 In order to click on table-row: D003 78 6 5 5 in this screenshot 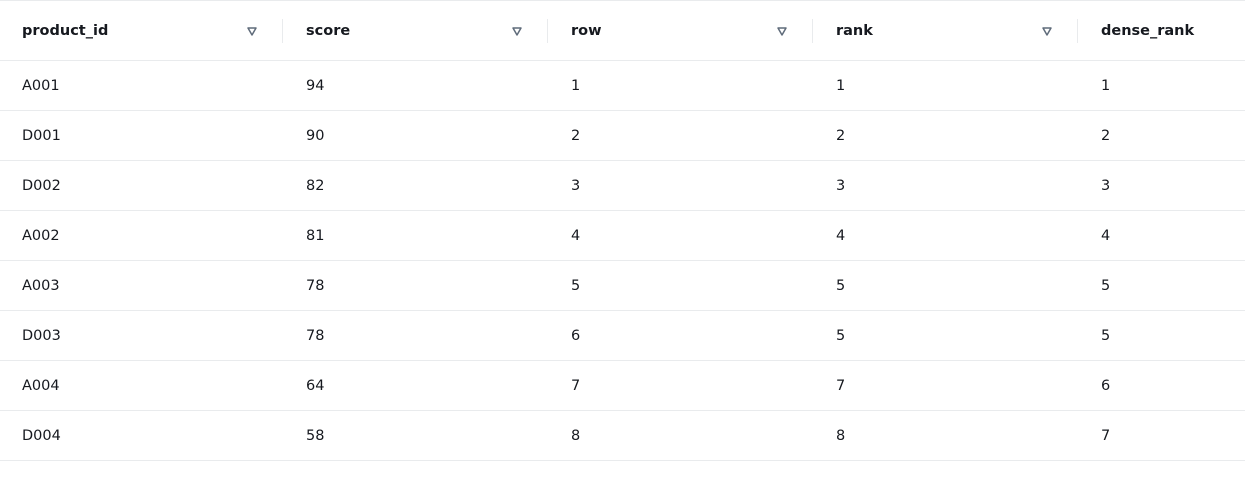, I will do `click(622, 336)`.